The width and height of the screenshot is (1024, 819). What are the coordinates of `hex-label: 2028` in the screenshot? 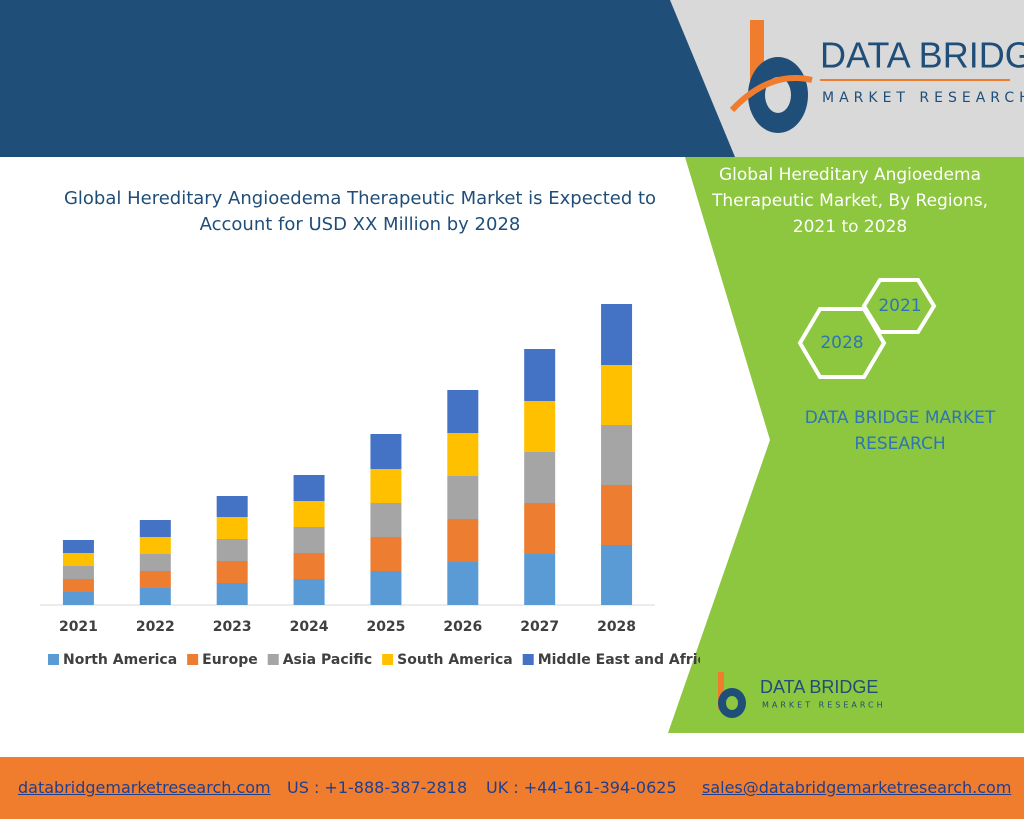 It's located at (841, 343).